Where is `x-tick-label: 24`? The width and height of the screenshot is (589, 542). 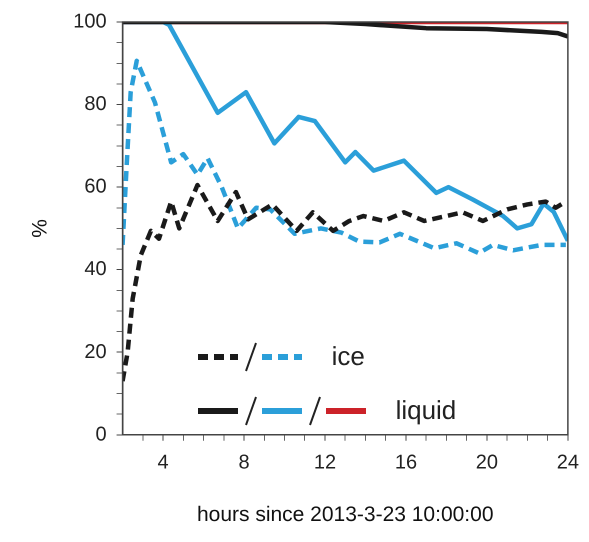 x-tick-label: 24 is located at coordinates (567, 462).